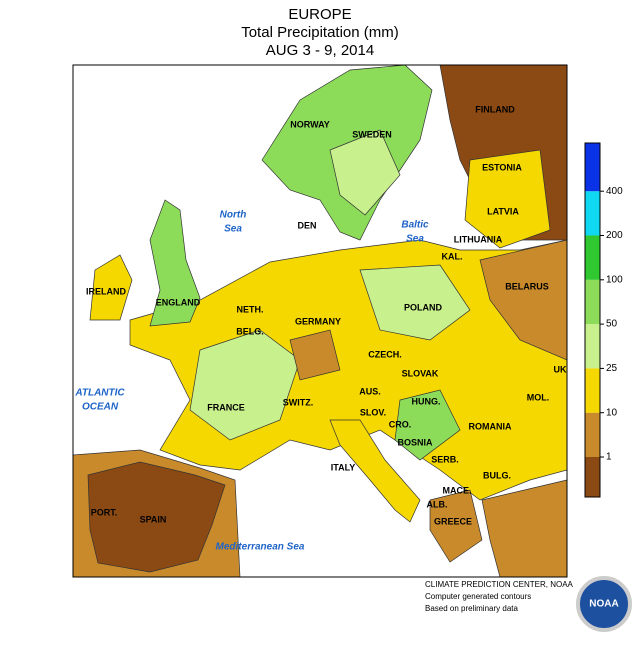  Describe the element at coordinates (99, 393) in the screenshot. I see `sea-label: ATLANTIC` at that location.